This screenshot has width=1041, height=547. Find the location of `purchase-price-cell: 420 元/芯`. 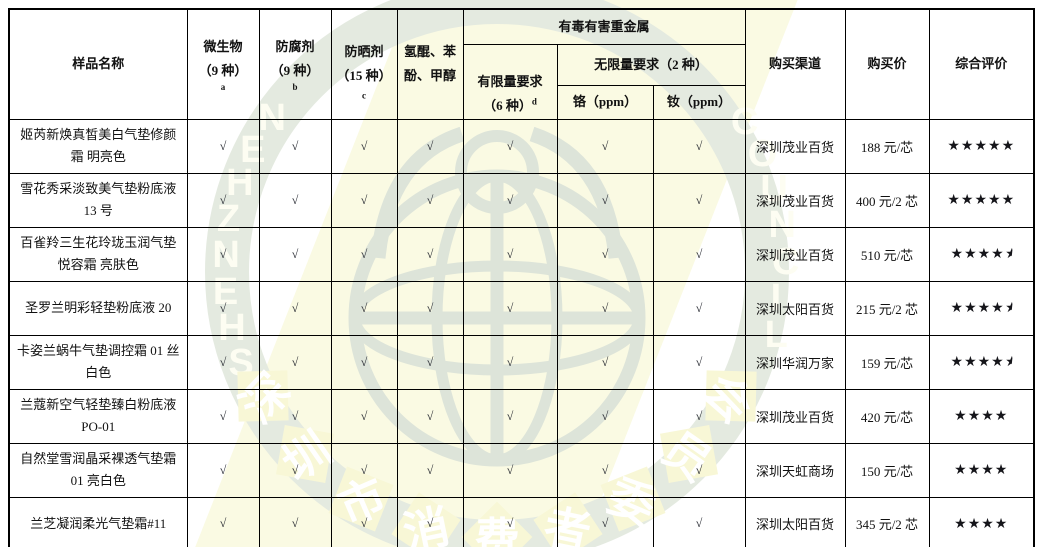

purchase-price-cell: 420 元/芯 is located at coordinates (887, 416).